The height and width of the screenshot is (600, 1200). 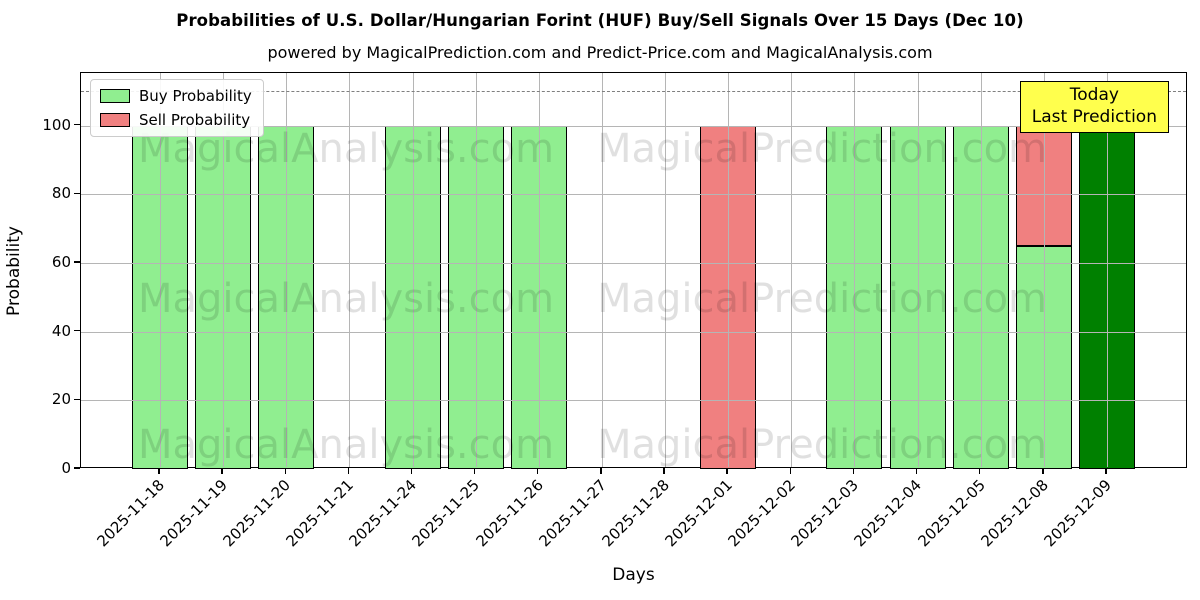 I want to click on x-tick-label: 2025-12-04, so click(x=888, y=513).